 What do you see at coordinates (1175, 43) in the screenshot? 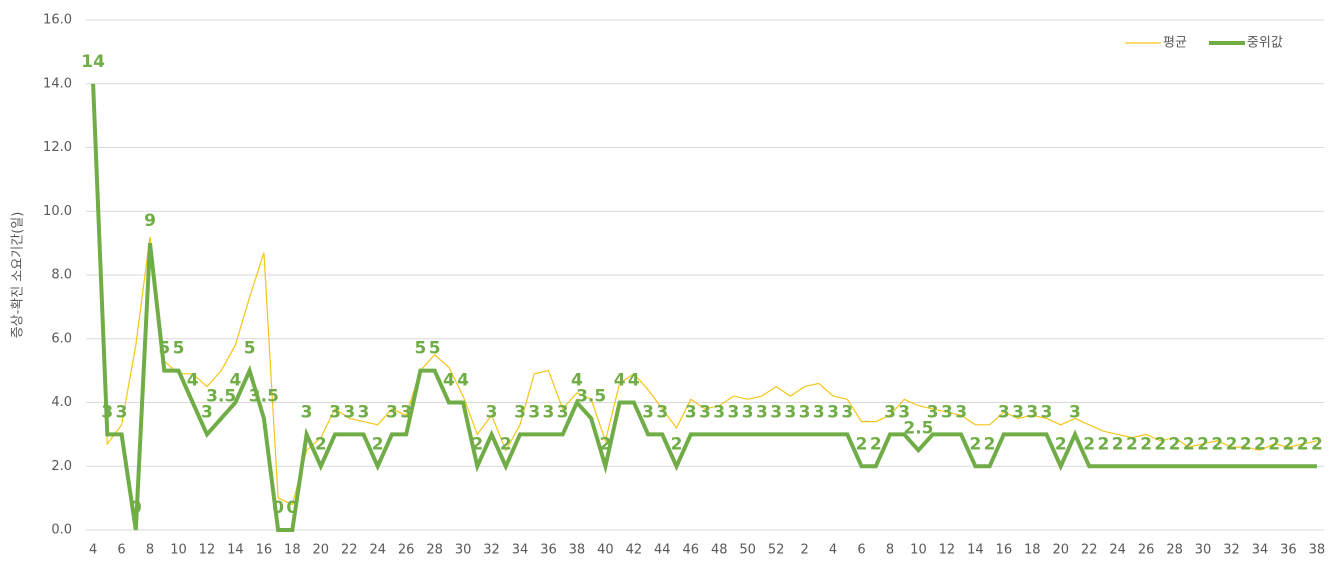
I see `legend-label: 평균` at bounding box center [1175, 43].